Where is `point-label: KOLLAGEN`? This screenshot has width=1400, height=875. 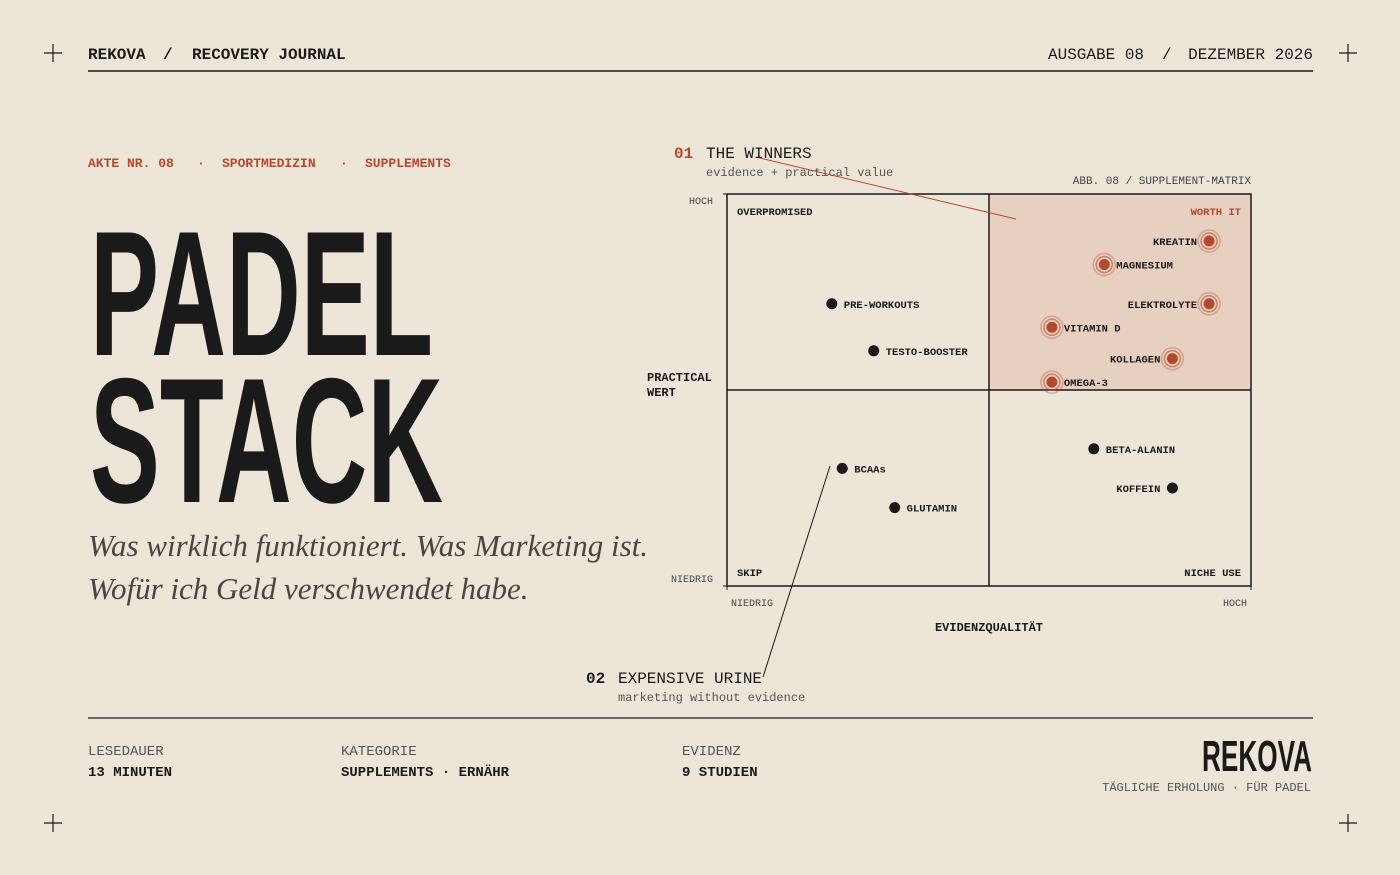 point-label: KOLLAGEN is located at coordinates (1135, 361).